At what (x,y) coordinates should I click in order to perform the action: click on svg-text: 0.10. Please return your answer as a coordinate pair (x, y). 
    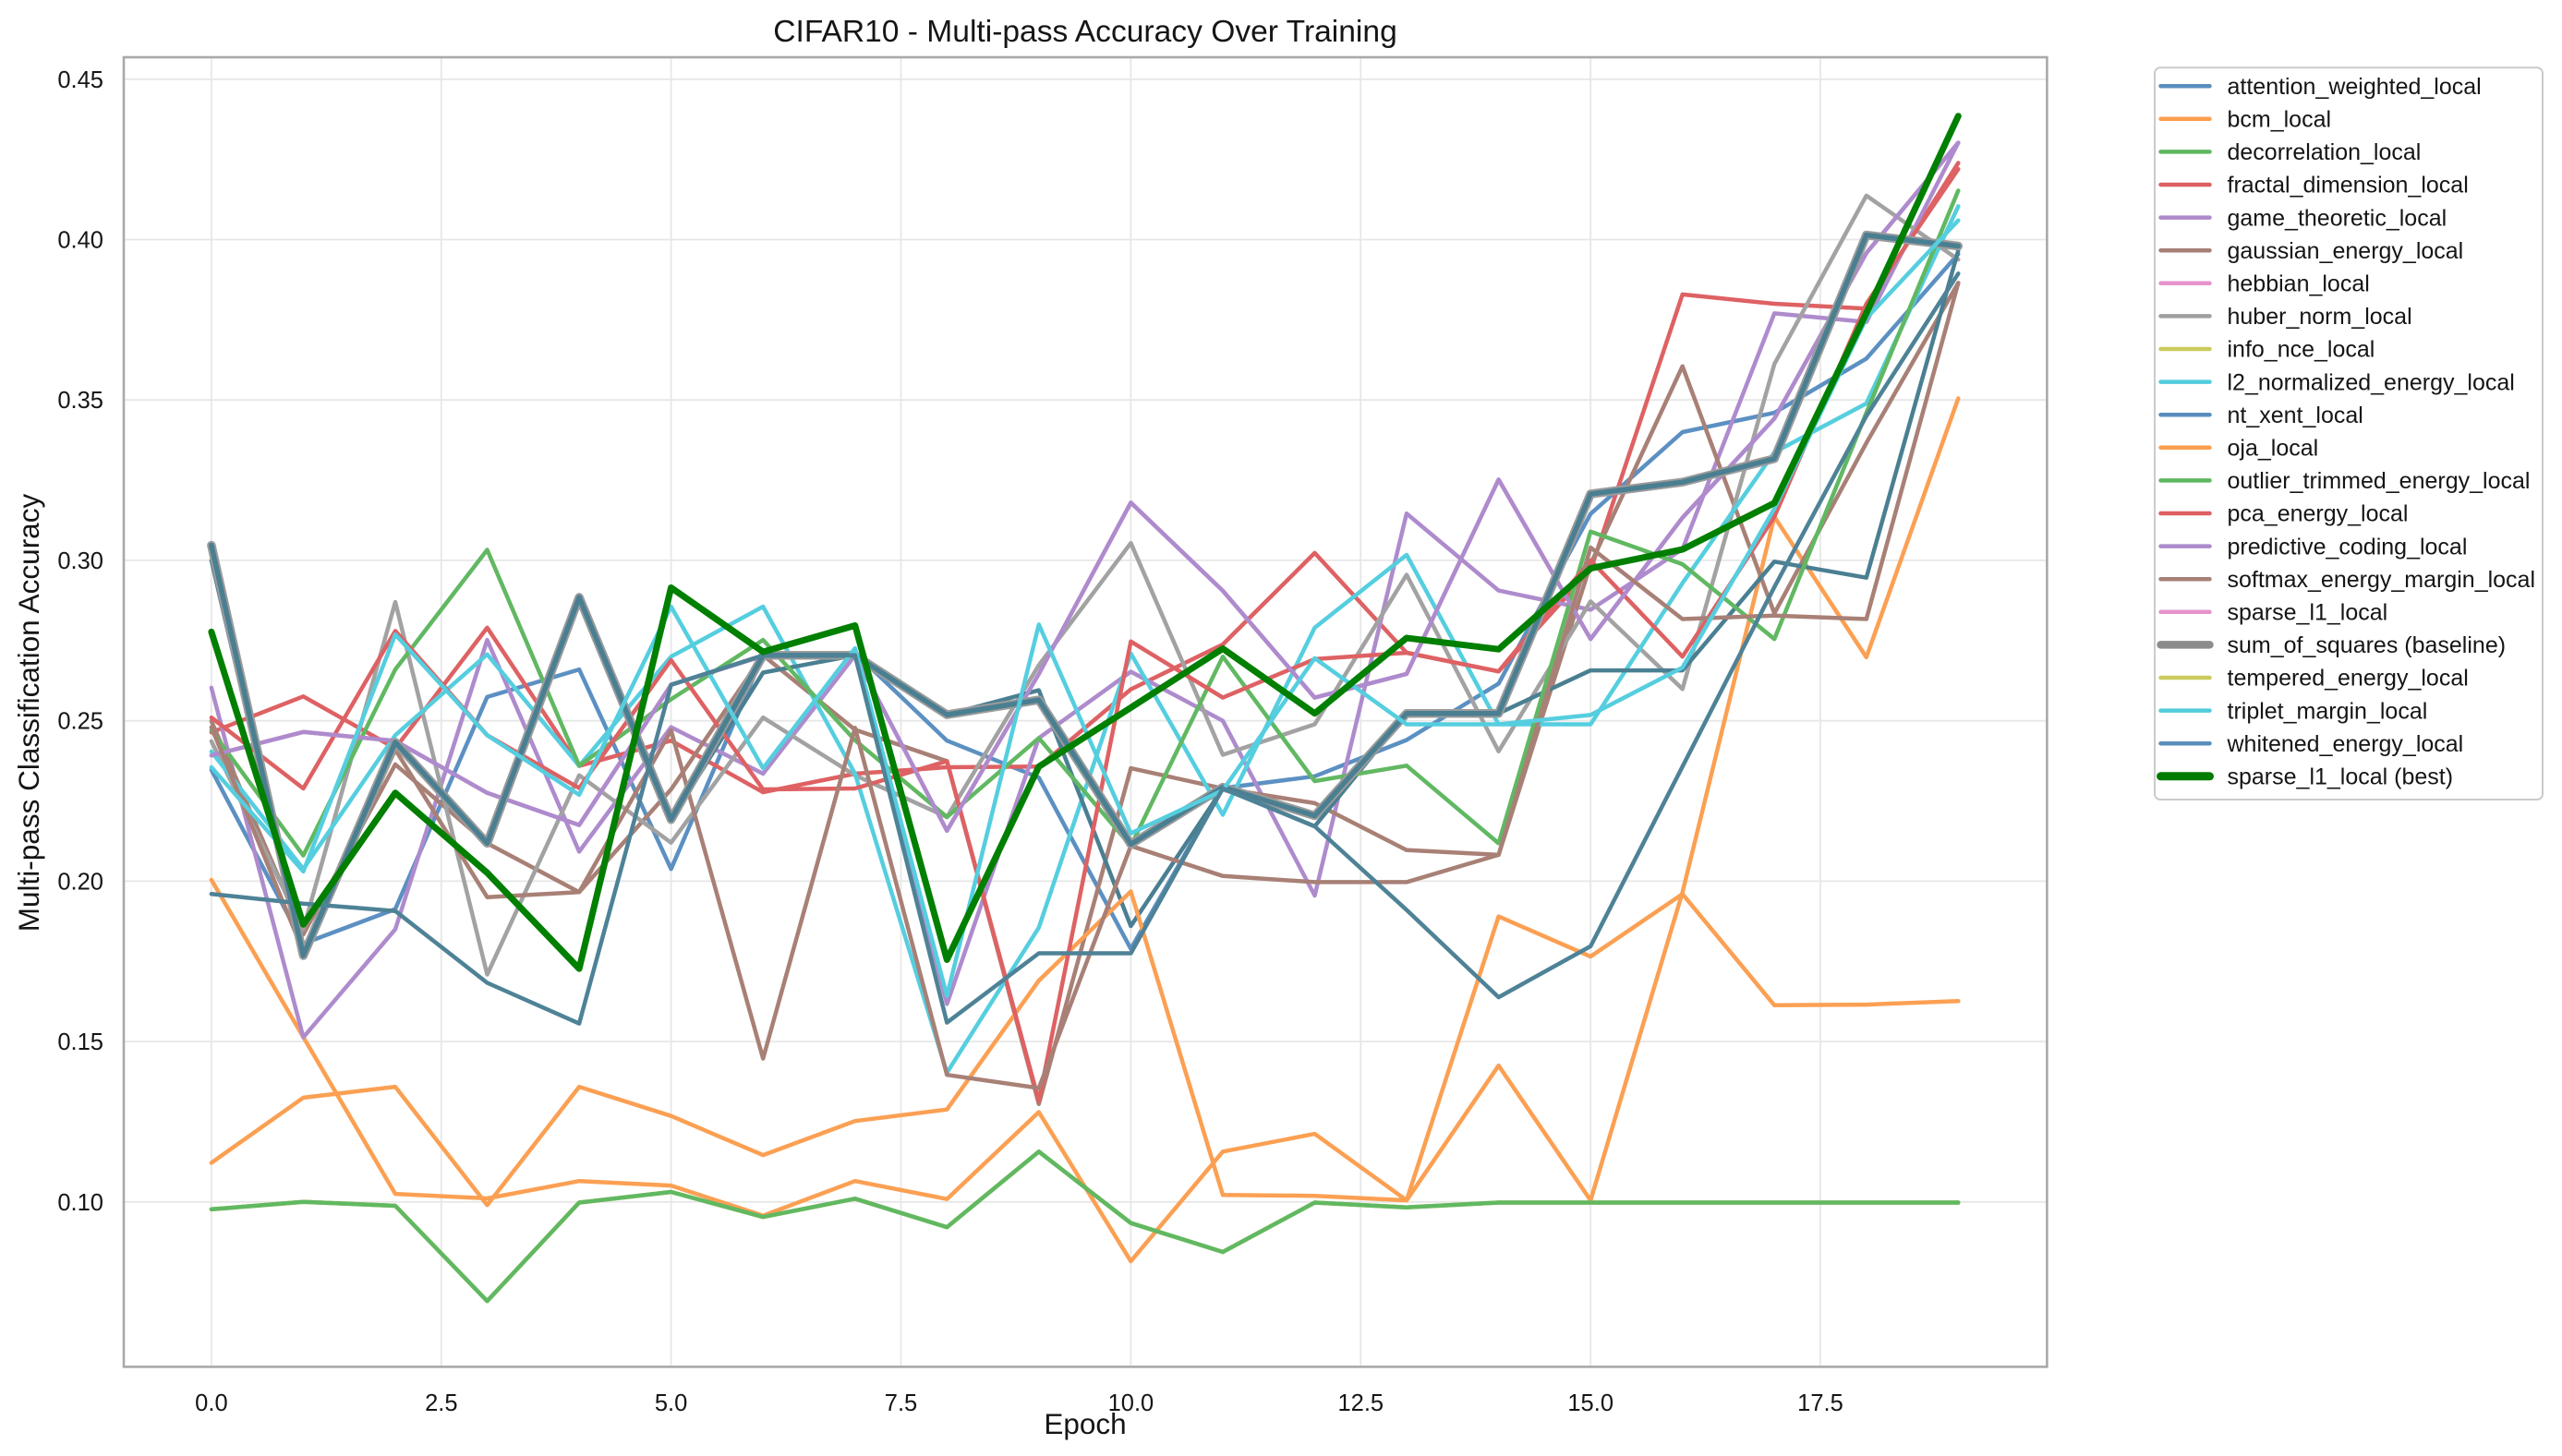
    Looking at the image, I should click on (80, 1203).